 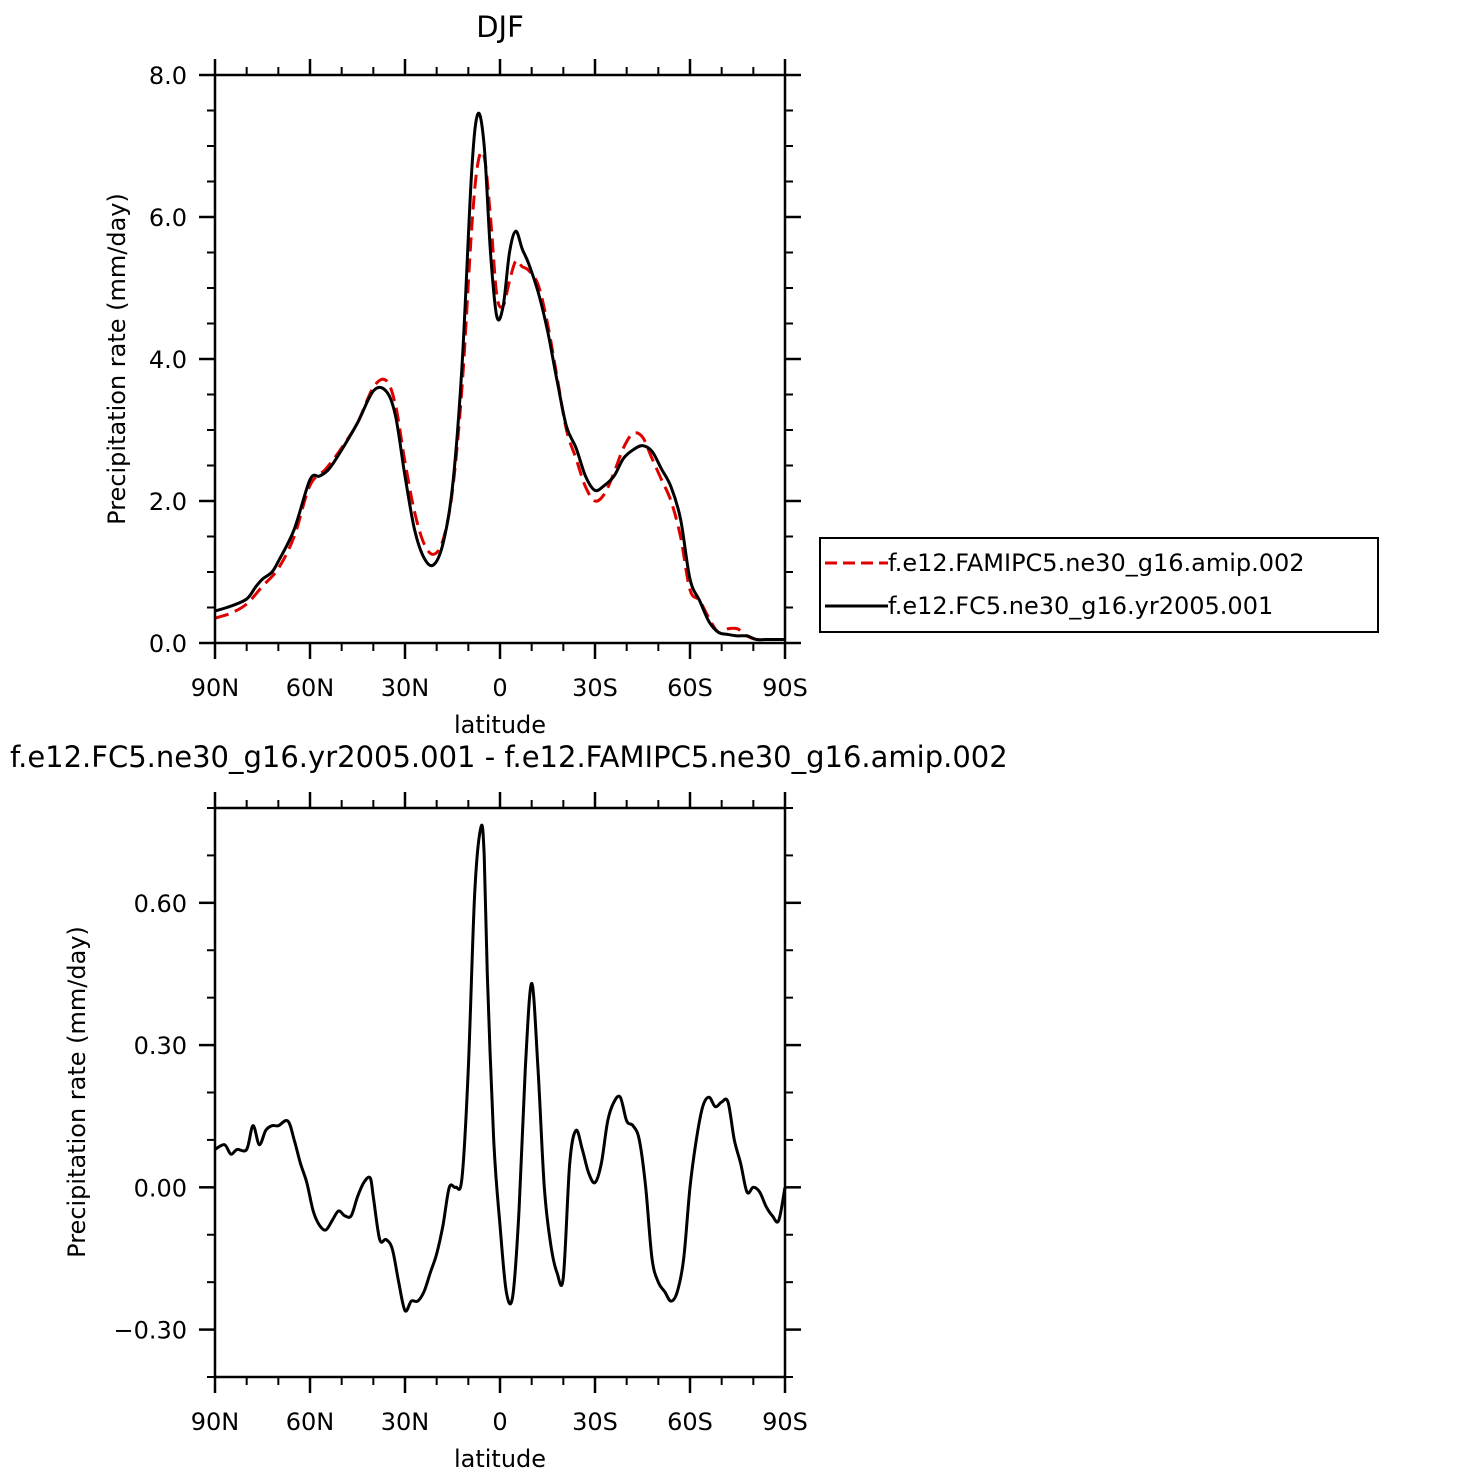 What do you see at coordinates (1096, 563) in the screenshot?
I see `legend-label-amip: f.e12.FAMIPC5.ne30_g16.amip.002` at bounding box center [1096, 563].